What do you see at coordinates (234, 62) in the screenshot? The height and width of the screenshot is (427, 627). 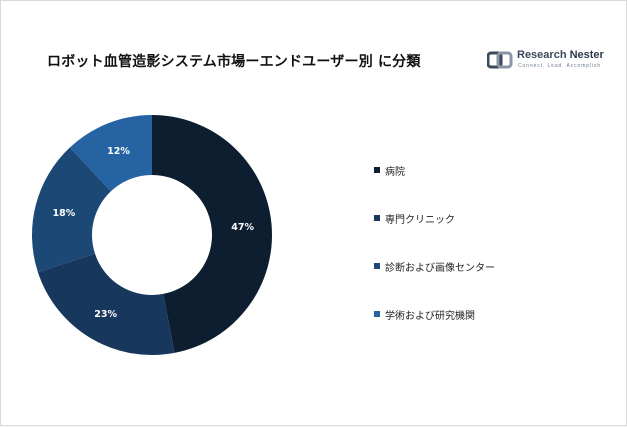 I see `chart-title: ロボット血管造影システム市場ーエンドユーザー別 に分類` at bounding box center [234, 62].